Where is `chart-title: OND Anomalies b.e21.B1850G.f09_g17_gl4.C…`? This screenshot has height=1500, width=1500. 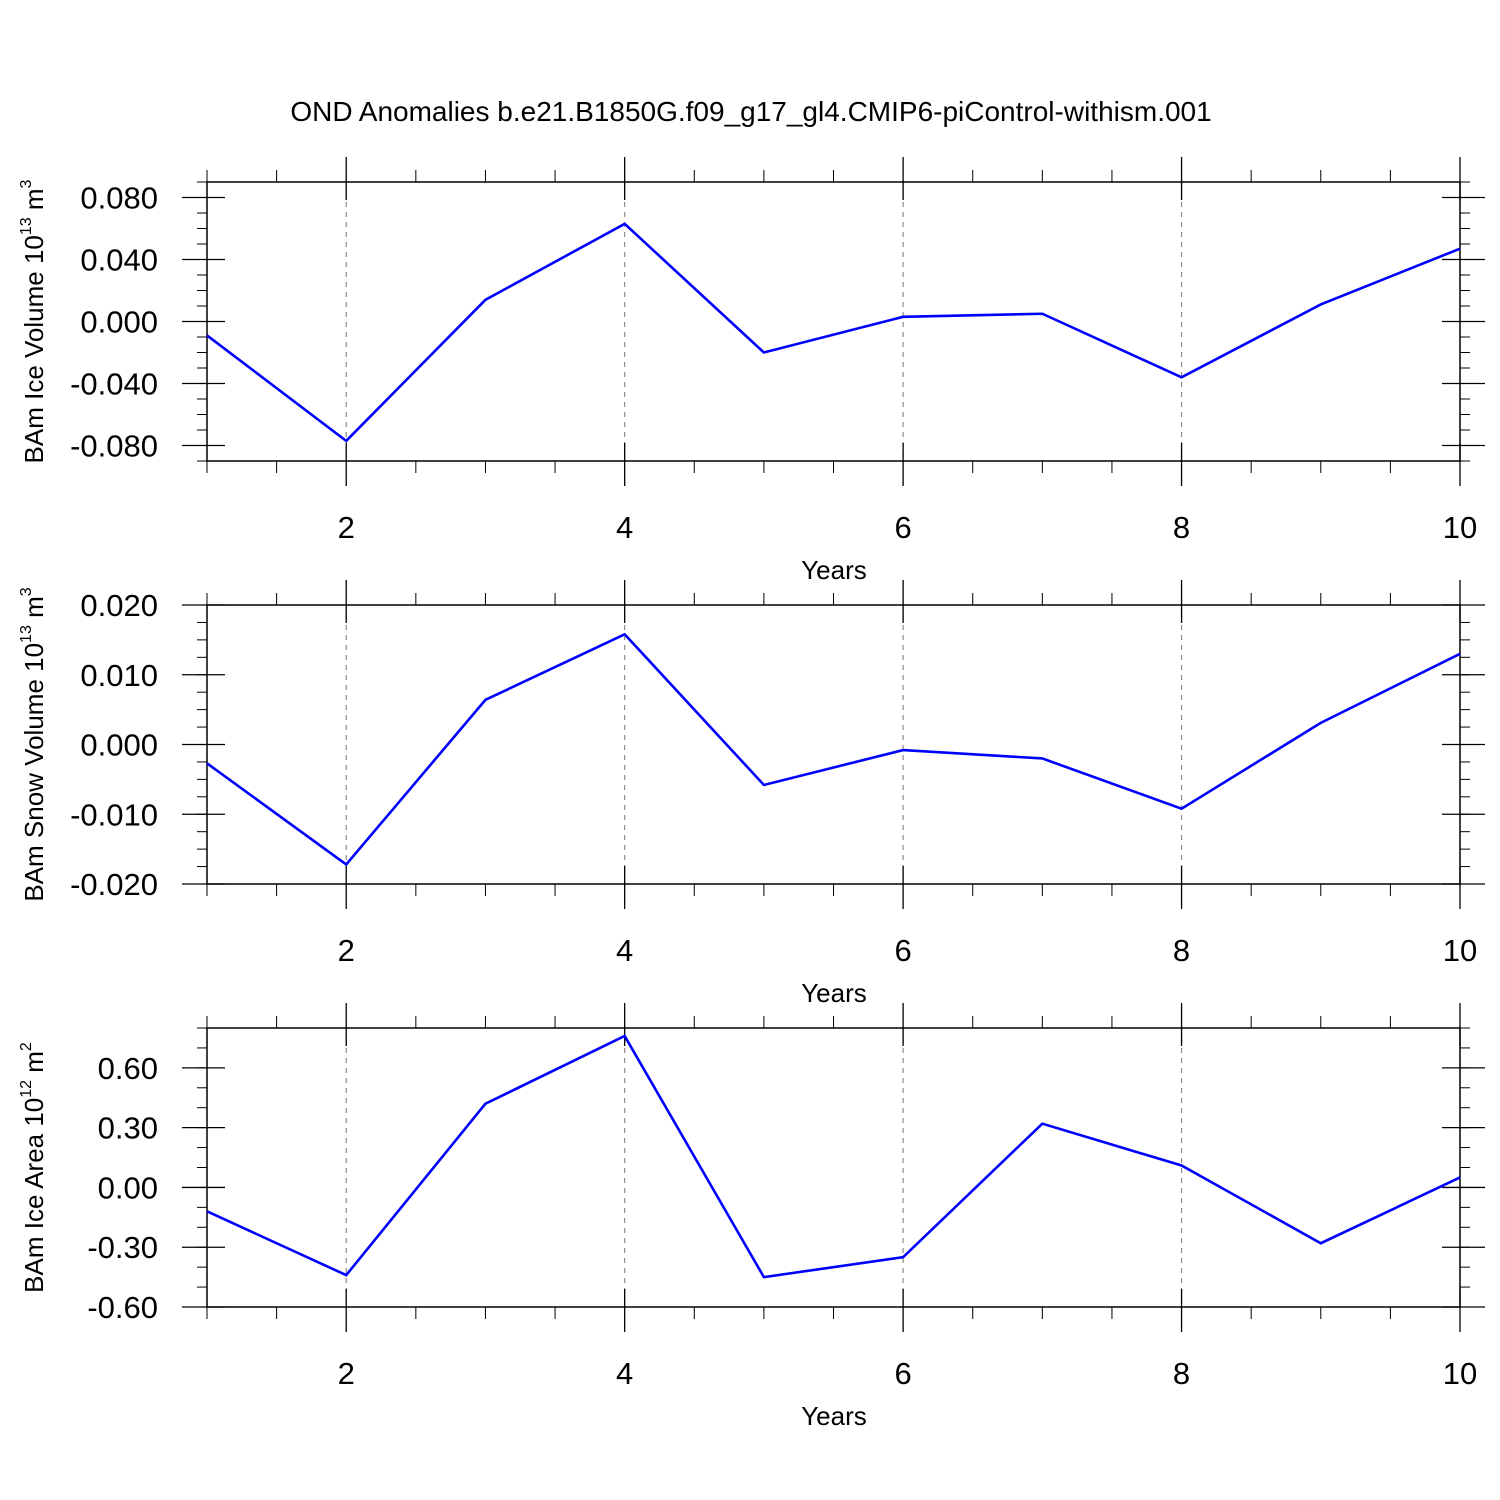 chart-title: OND Anomalies b.e21.B1850G.f09_g17_gl4.C… is located at coordinates (750, 111).